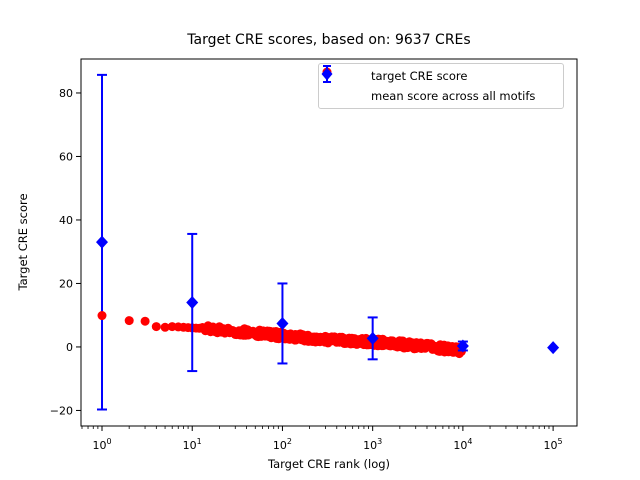  Describe the element at coordinates (192, 444) in the screenshot. I see `x-tick-label: 10¹` at that location.